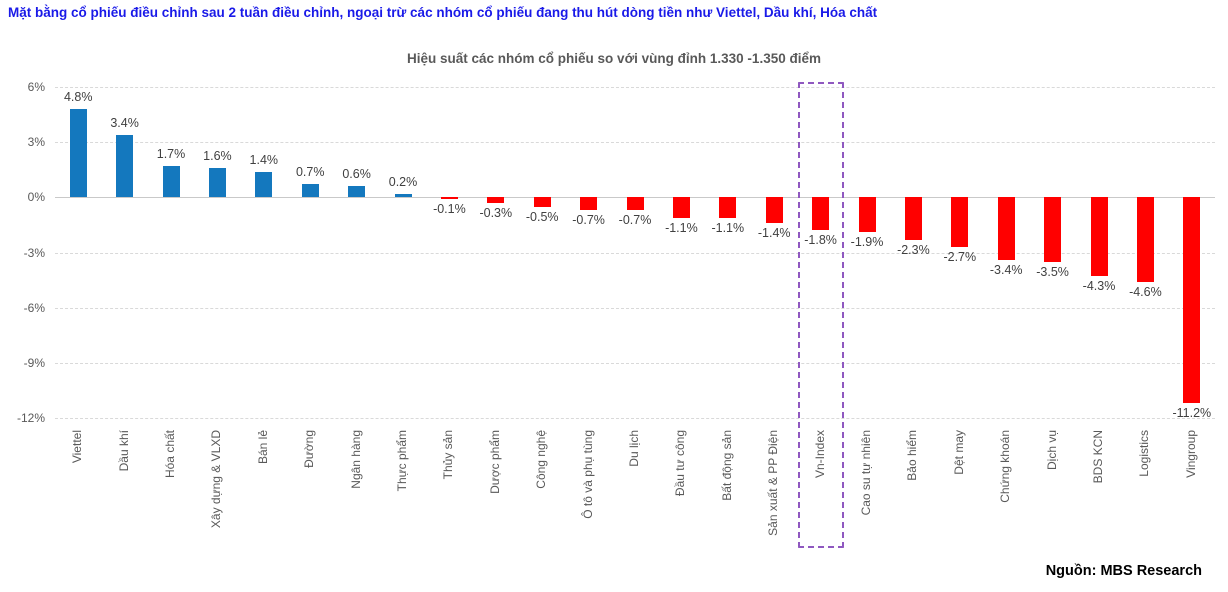  I want to click on bar-value-label: 1.4%, so click(264, 159).